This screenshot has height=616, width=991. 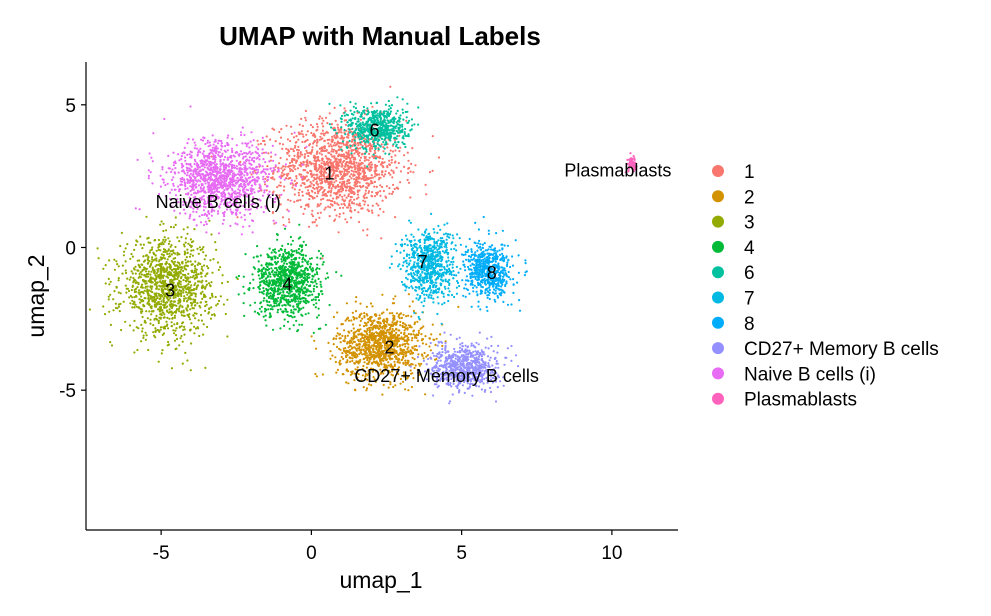 What do you see at coordinates (385, 344) in the screenshot?
I see `series-1-points` at bounding box center [385, 344].